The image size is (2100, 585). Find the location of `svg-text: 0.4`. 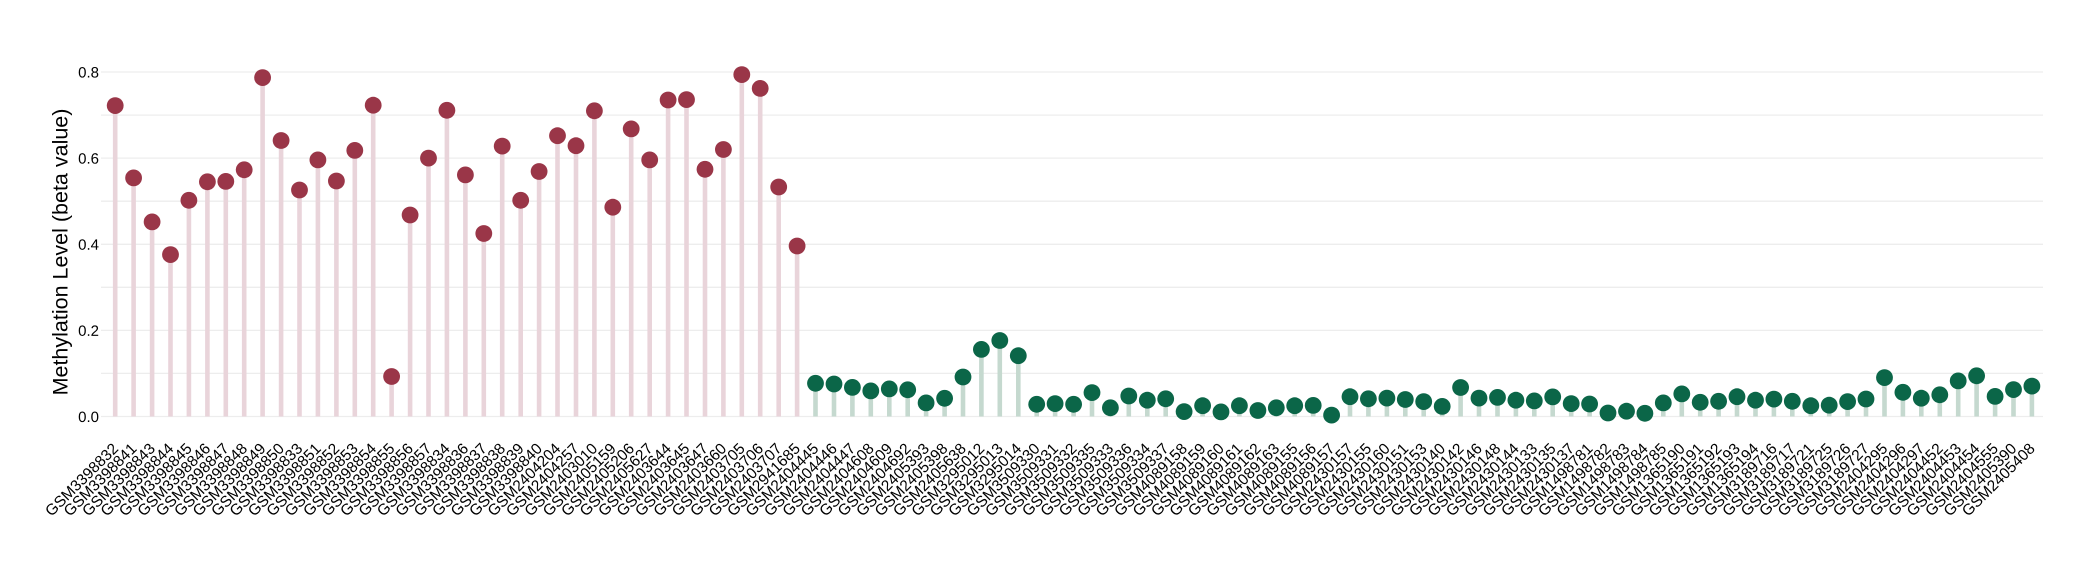

svg-text: 0.4 is located at coordinates (88, 245).